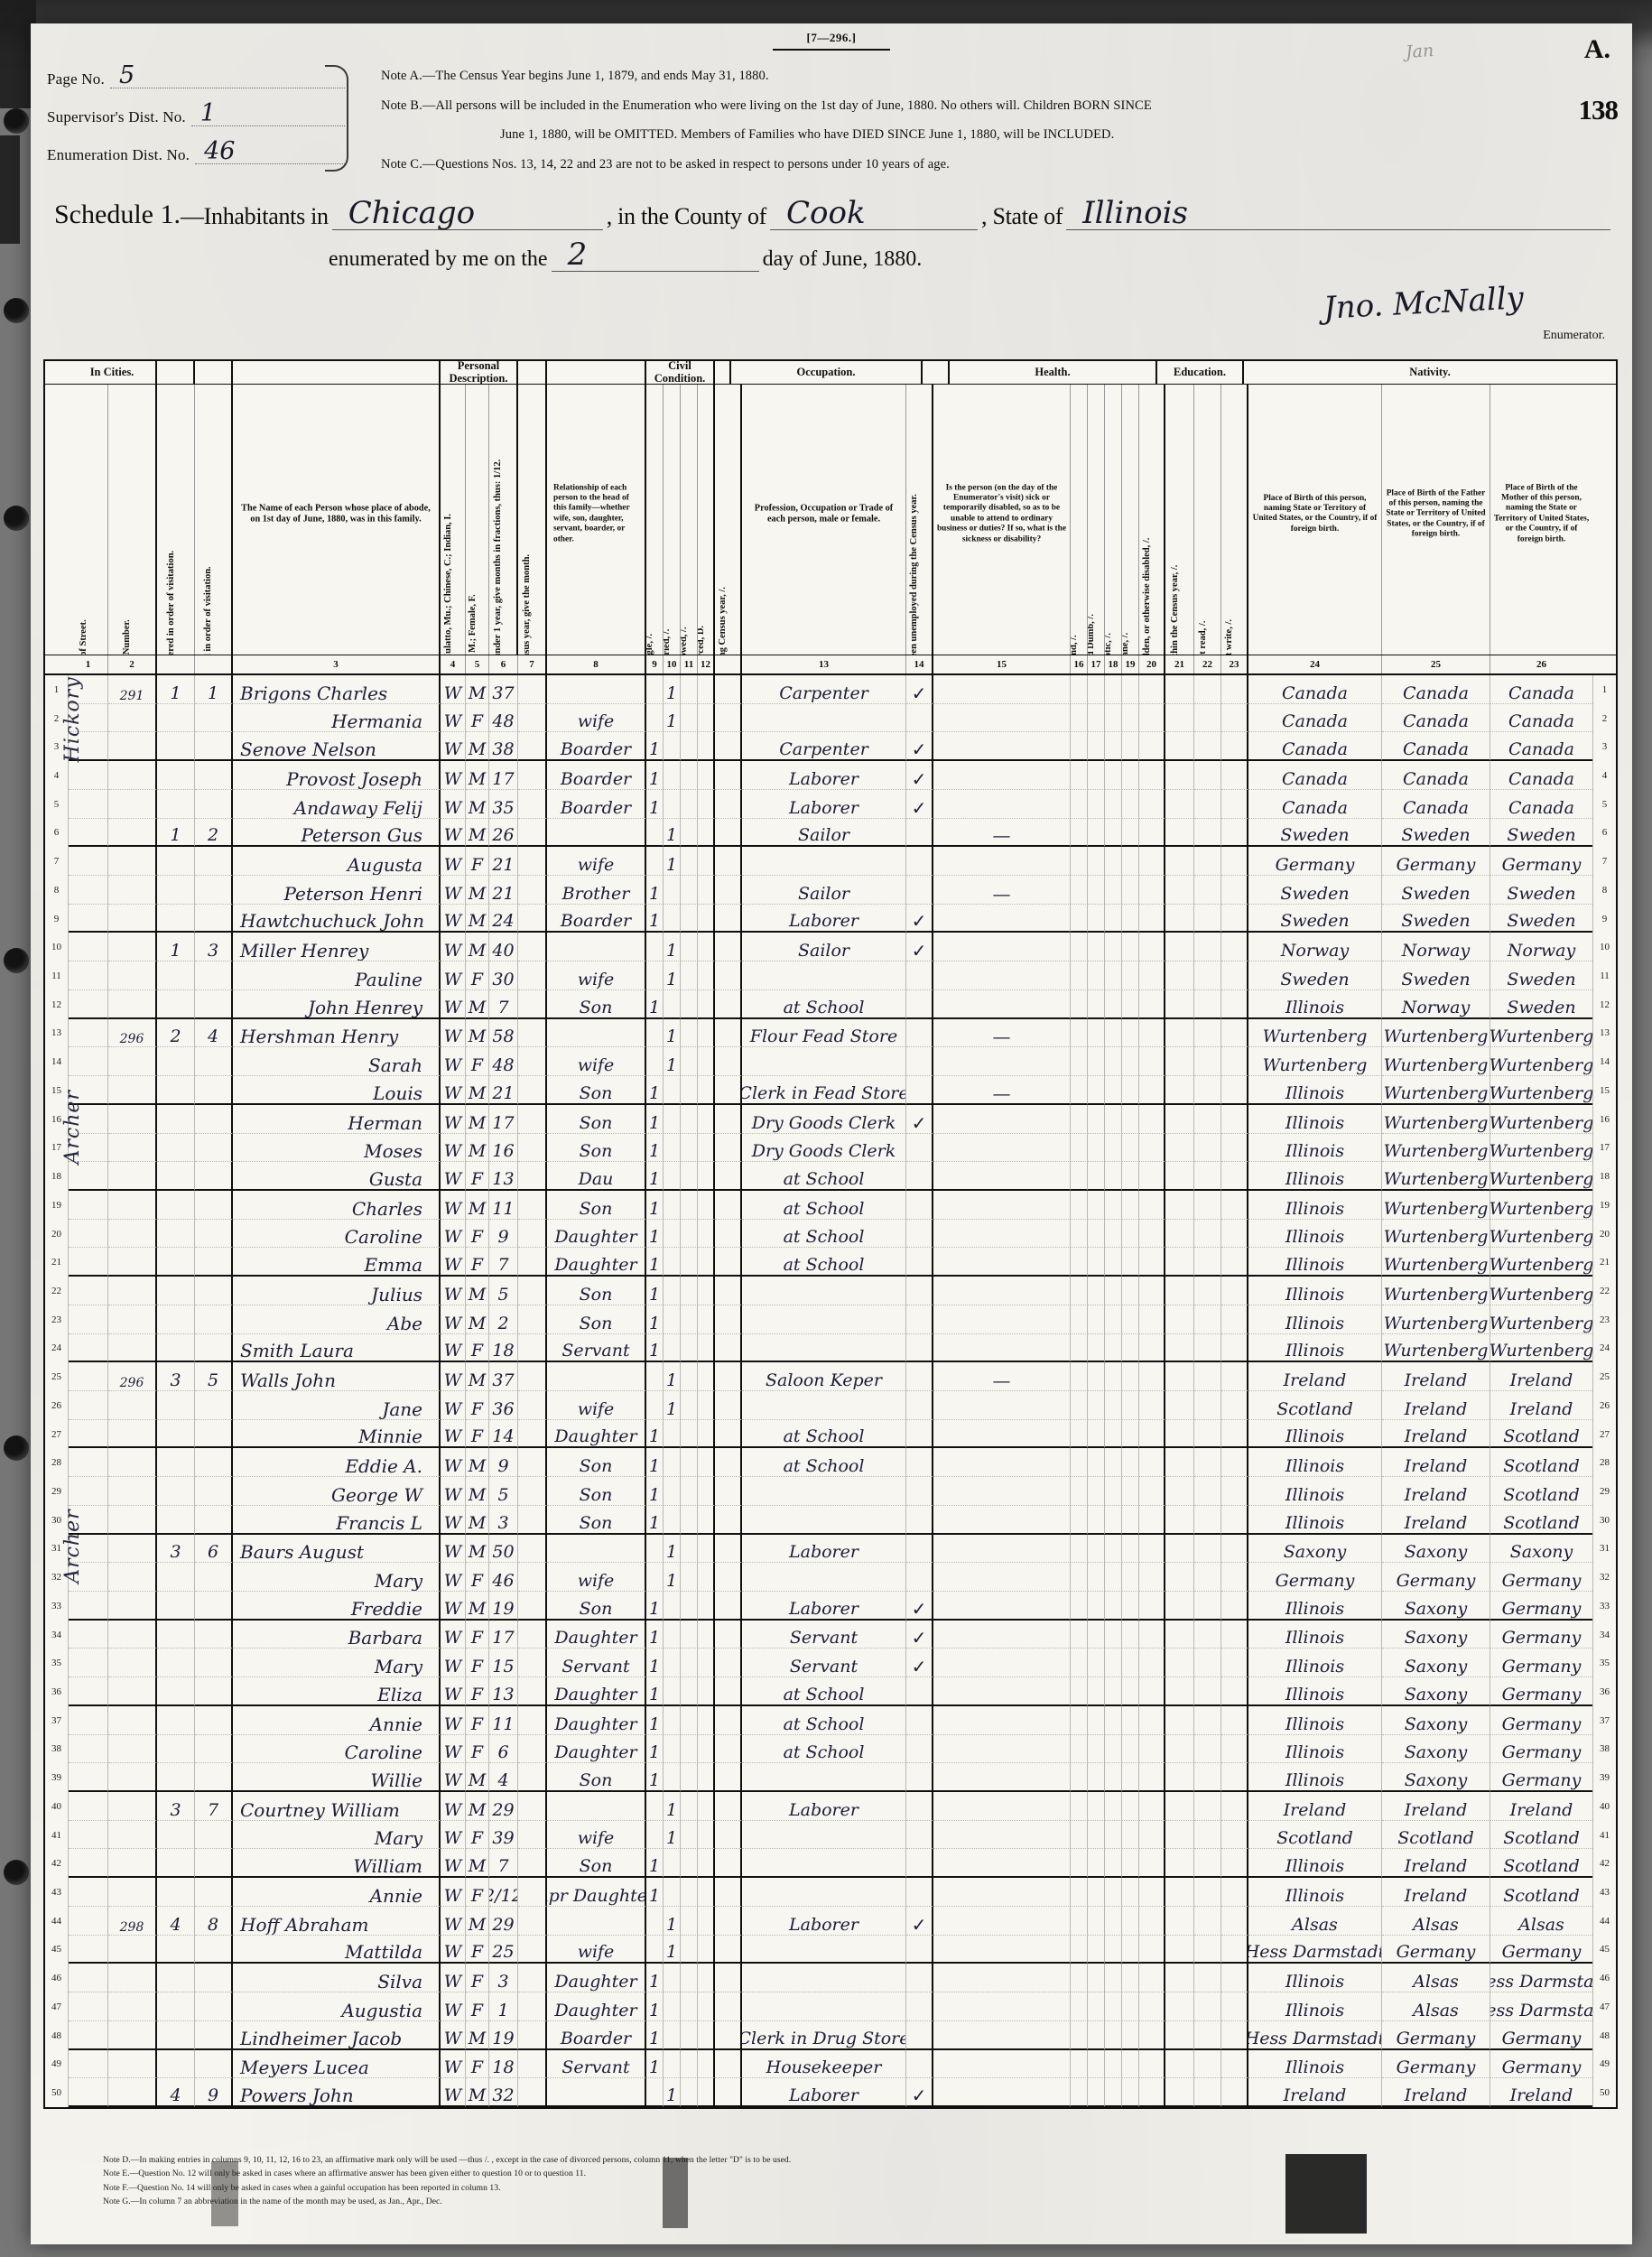  Describe the element at coordinates (337, 891) in the screenshot. I see `cell-name: Peterson Henri` at that location.